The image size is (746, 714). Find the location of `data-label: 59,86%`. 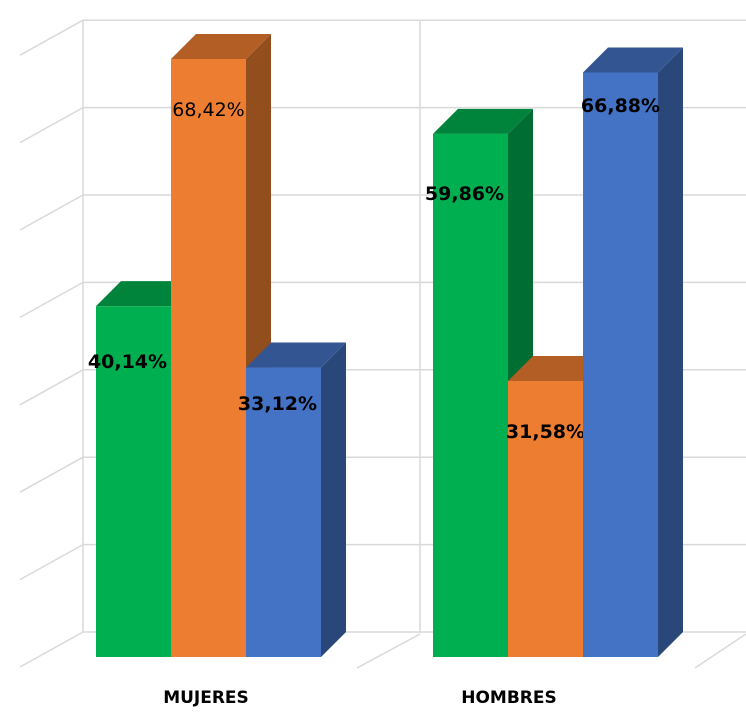

data-label: 59,86% is located at coordinates (464, 194).